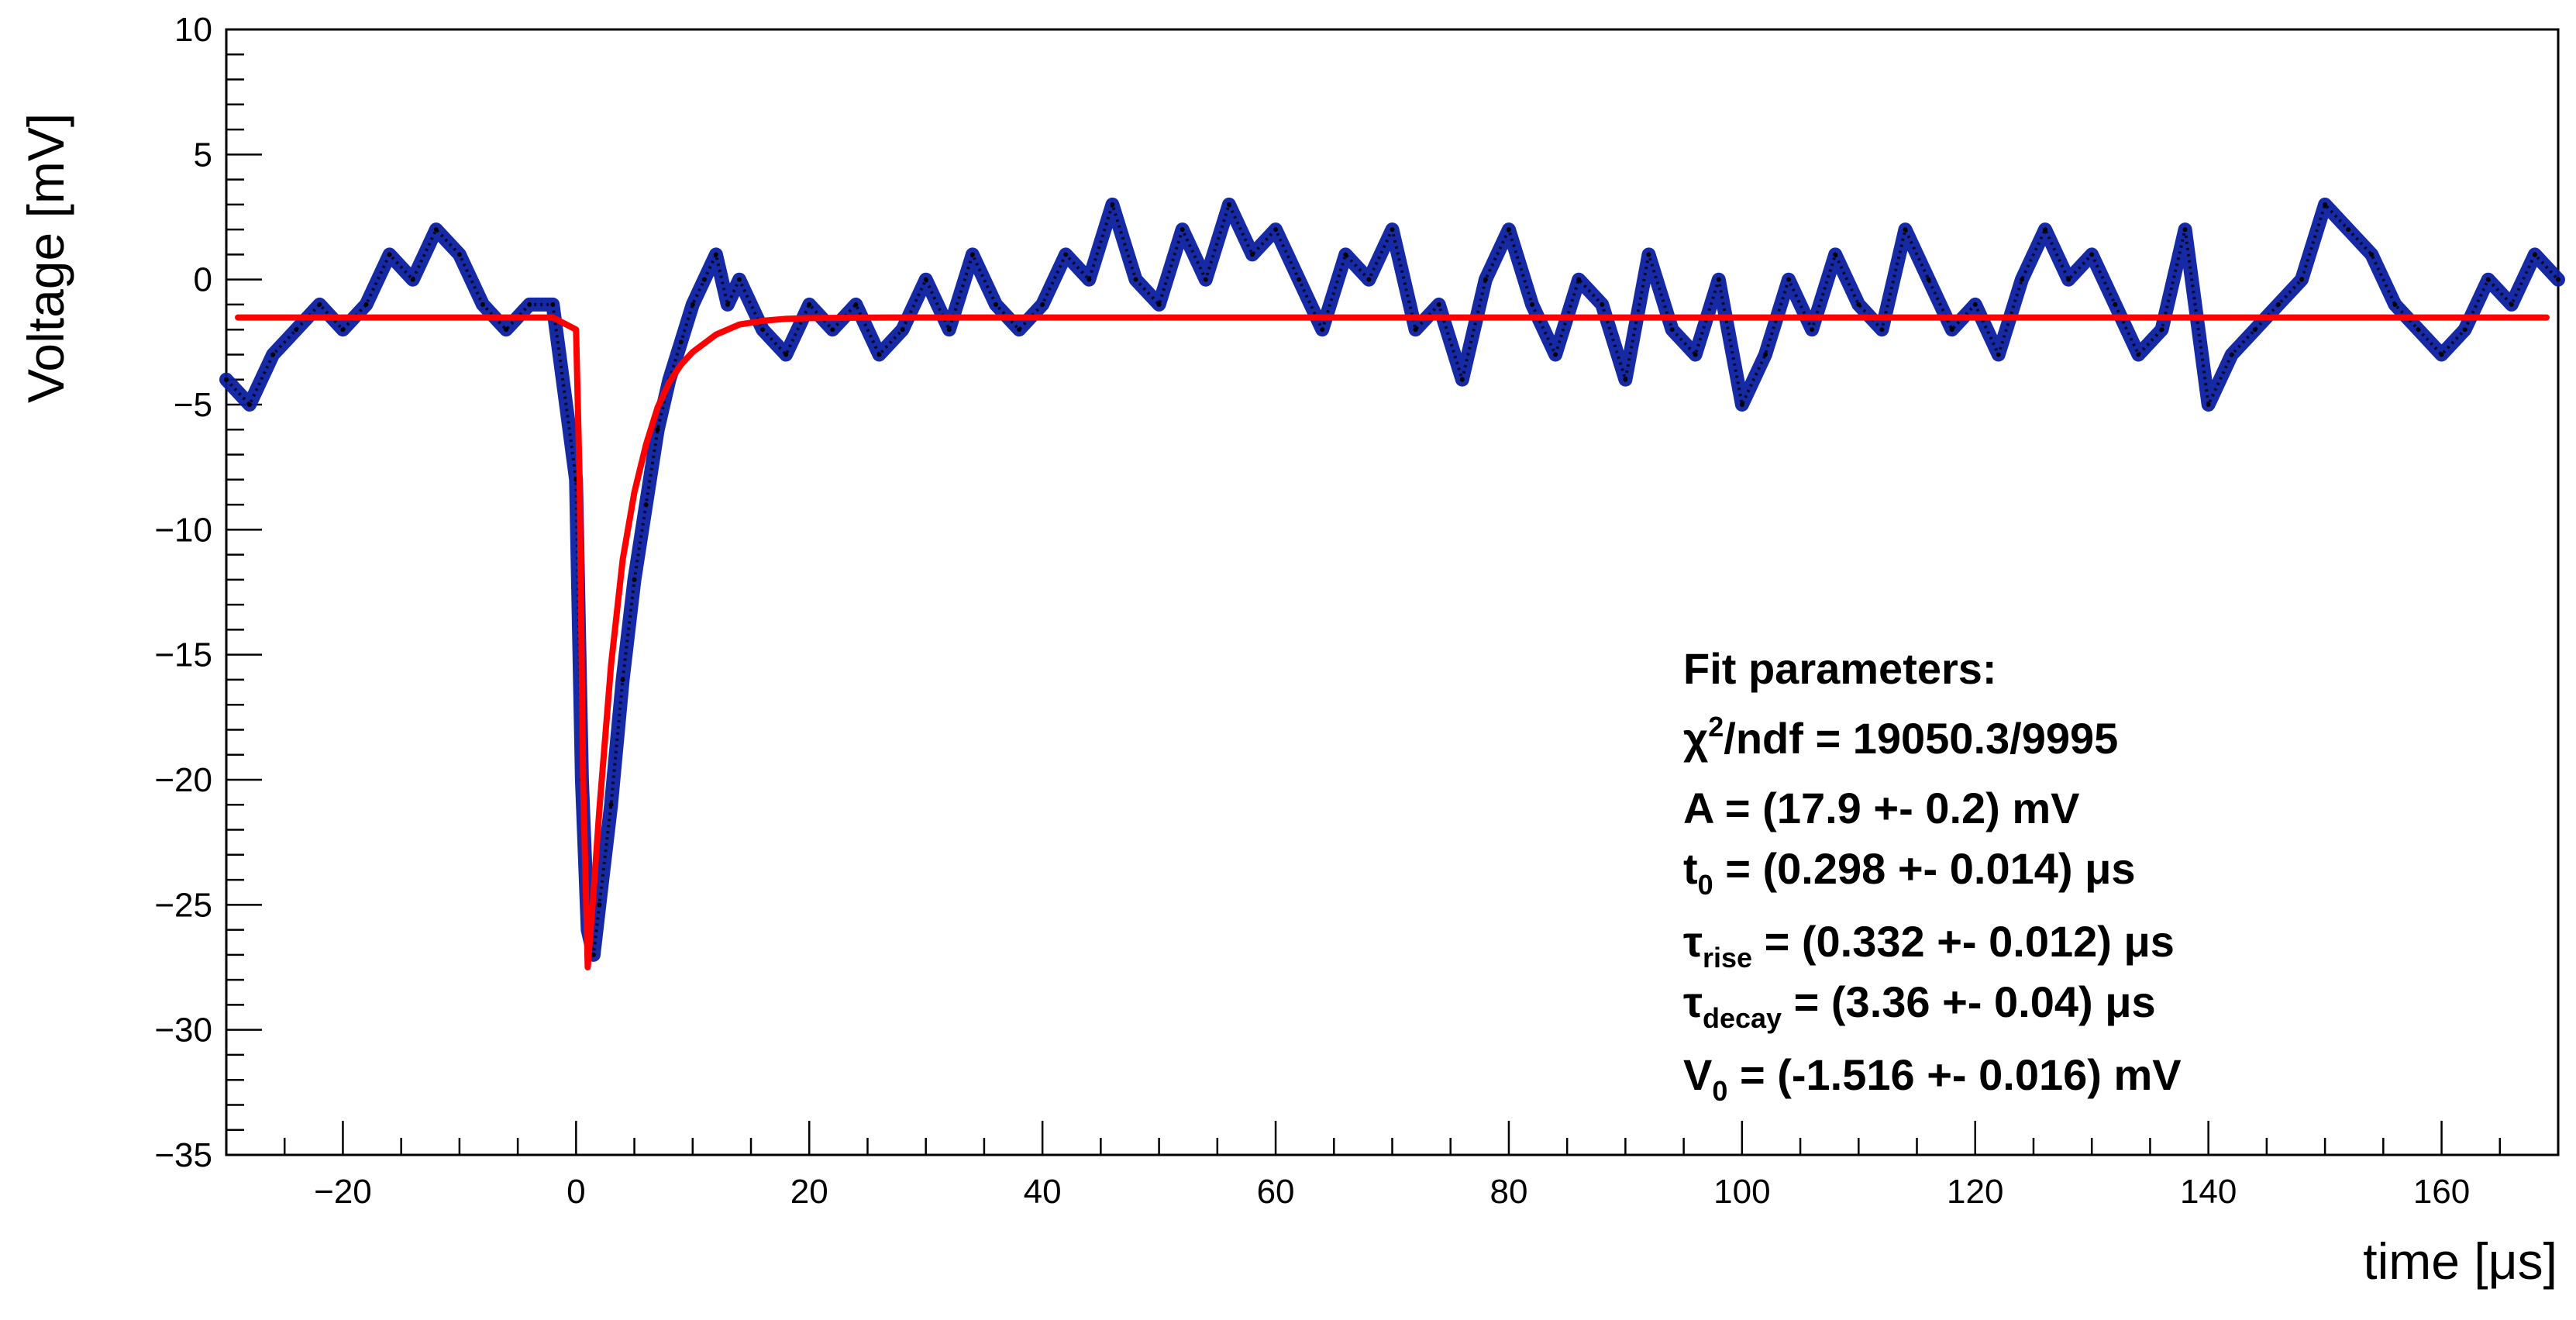  Describe the element at coordinates (2208, 1192) in the screenshot. I see `x-tick-label: 140` at that location.